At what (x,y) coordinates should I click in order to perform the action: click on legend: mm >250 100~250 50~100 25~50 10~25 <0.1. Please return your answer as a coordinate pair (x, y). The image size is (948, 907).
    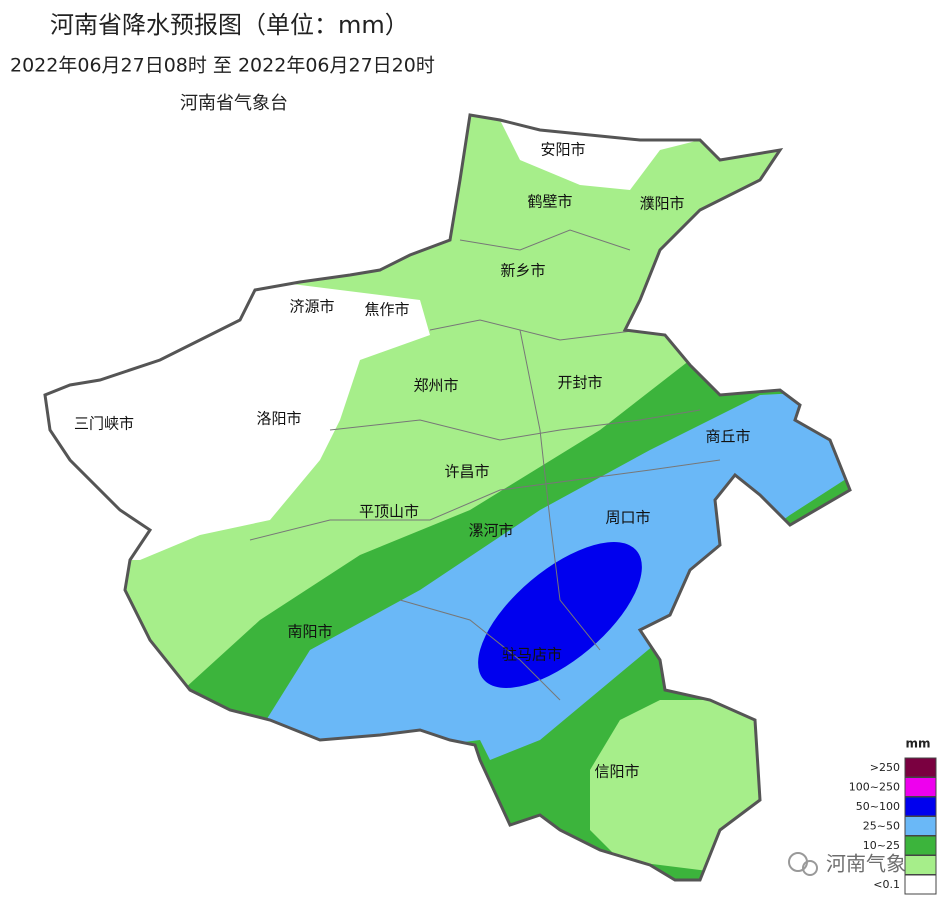
    Looking at the image, I should click on (893, 816).